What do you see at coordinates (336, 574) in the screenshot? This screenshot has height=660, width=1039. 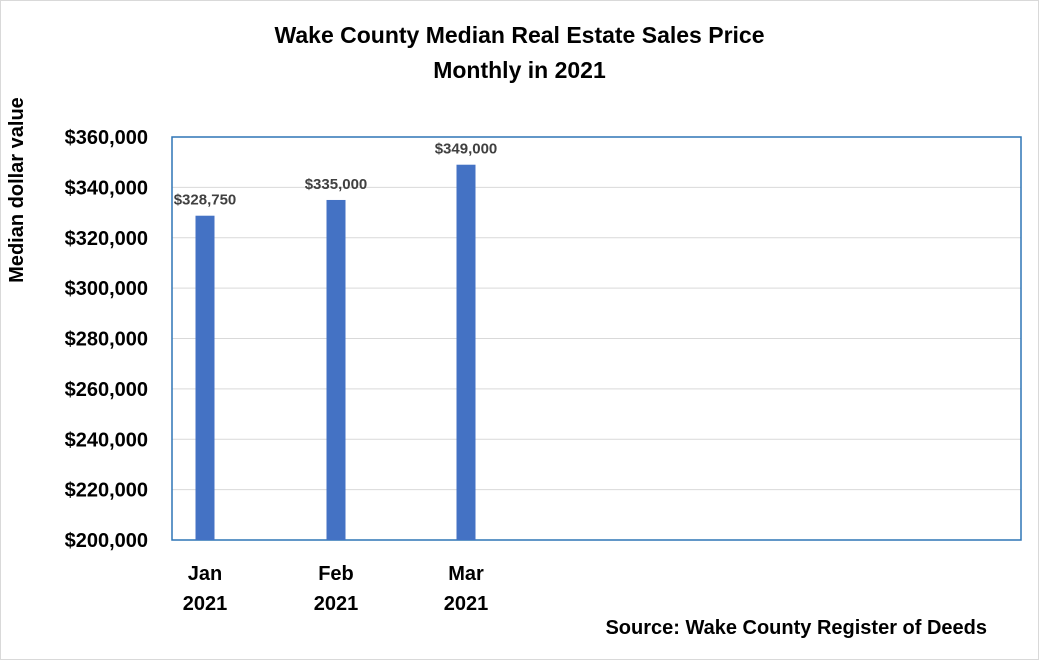 I see `x-tick-label-month: Feb` at bounding box center [336, 574].